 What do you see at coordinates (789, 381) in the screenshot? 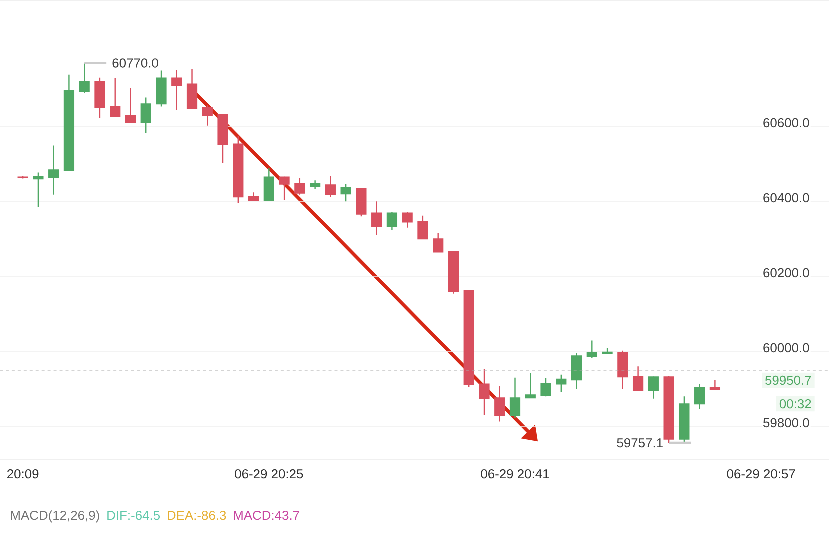
I see `ref-line-label: 59950.7` at bounding box center [789, 381].